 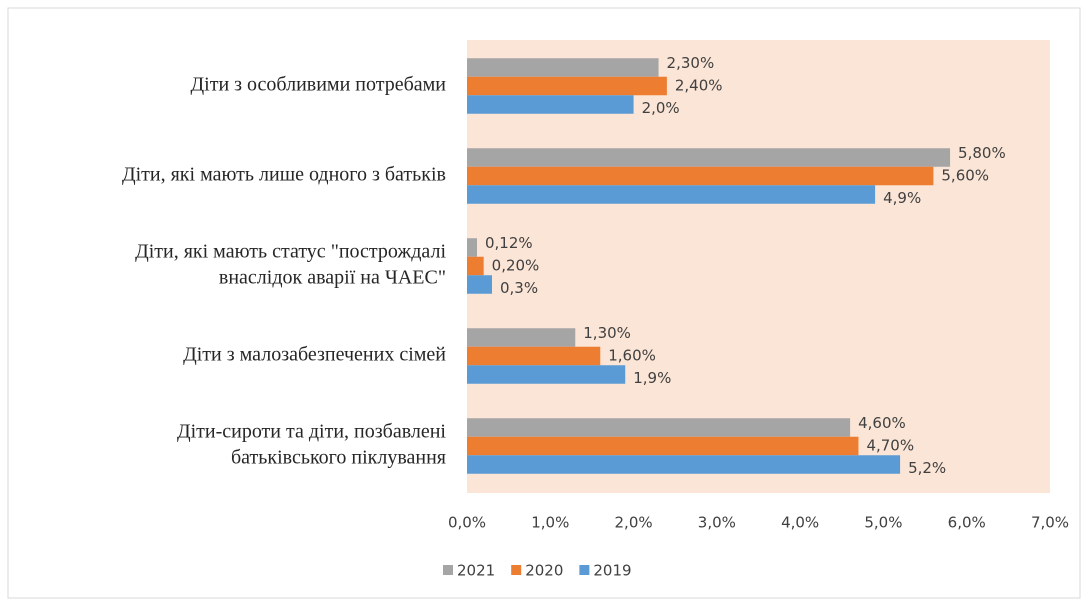 I want to click on value-label: 4,60%, so click(x=882, y=423).